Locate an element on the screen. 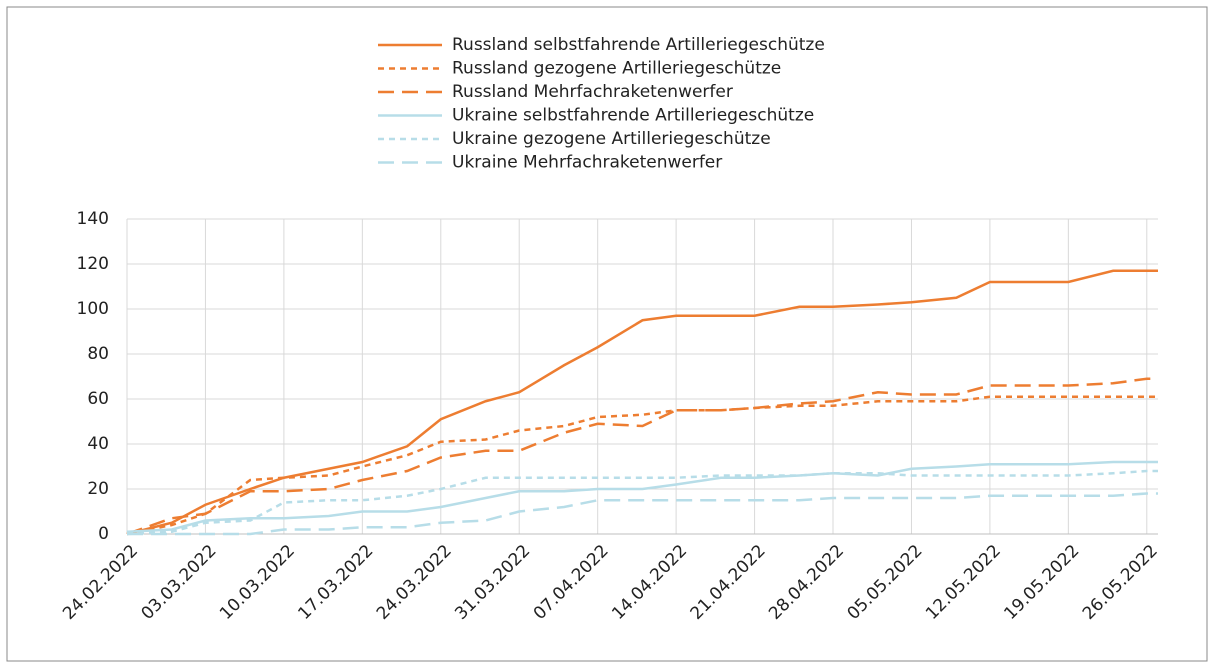 The height and width of the screenshot is (668, 1215). y-tick-label: 100 is located at coordinates (93, 309).